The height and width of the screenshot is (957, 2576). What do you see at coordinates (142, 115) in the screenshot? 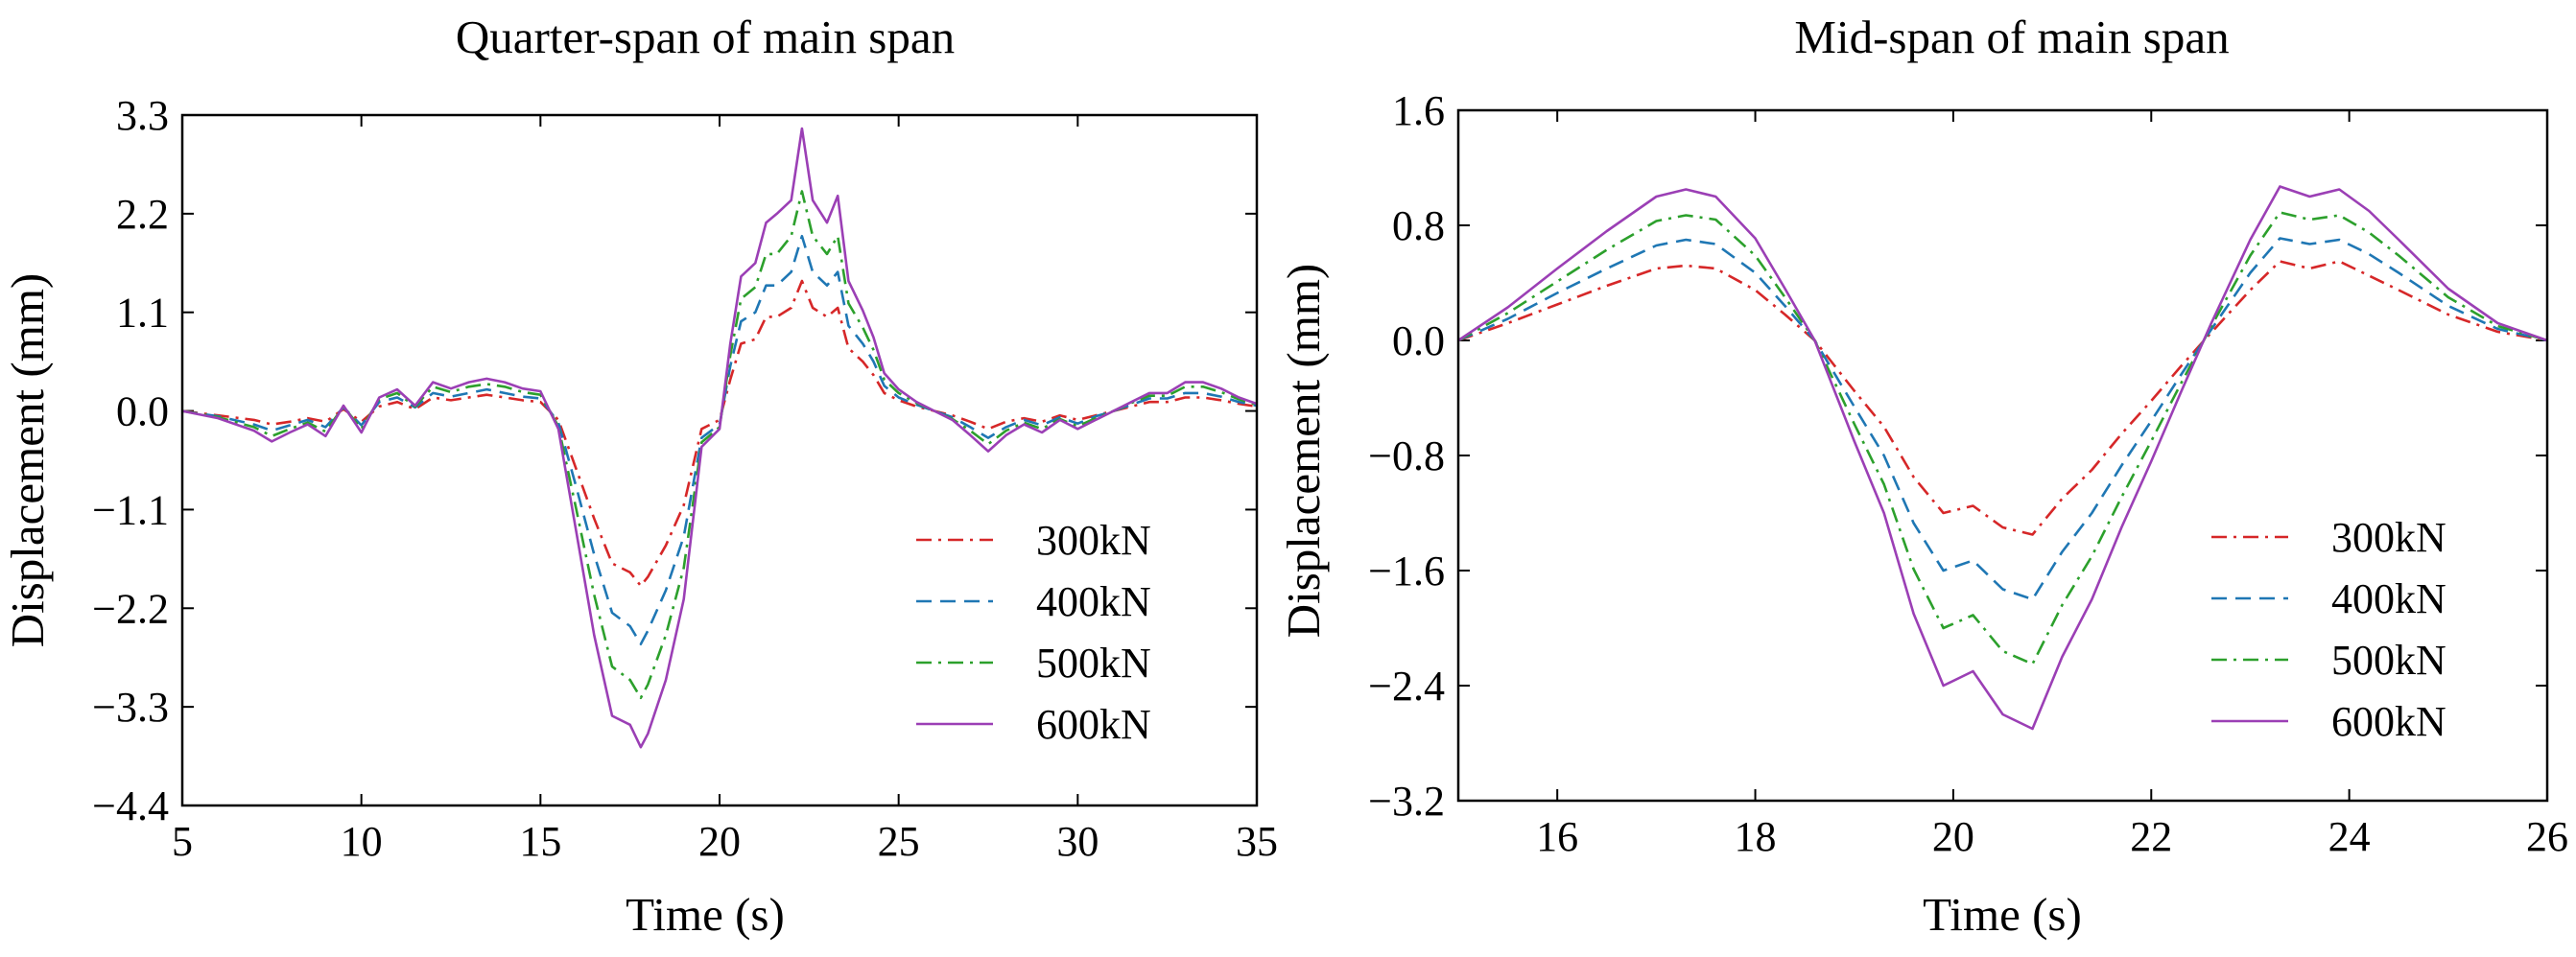
I see `y-tick-label: 3.3` at bounding box center [142, 115].